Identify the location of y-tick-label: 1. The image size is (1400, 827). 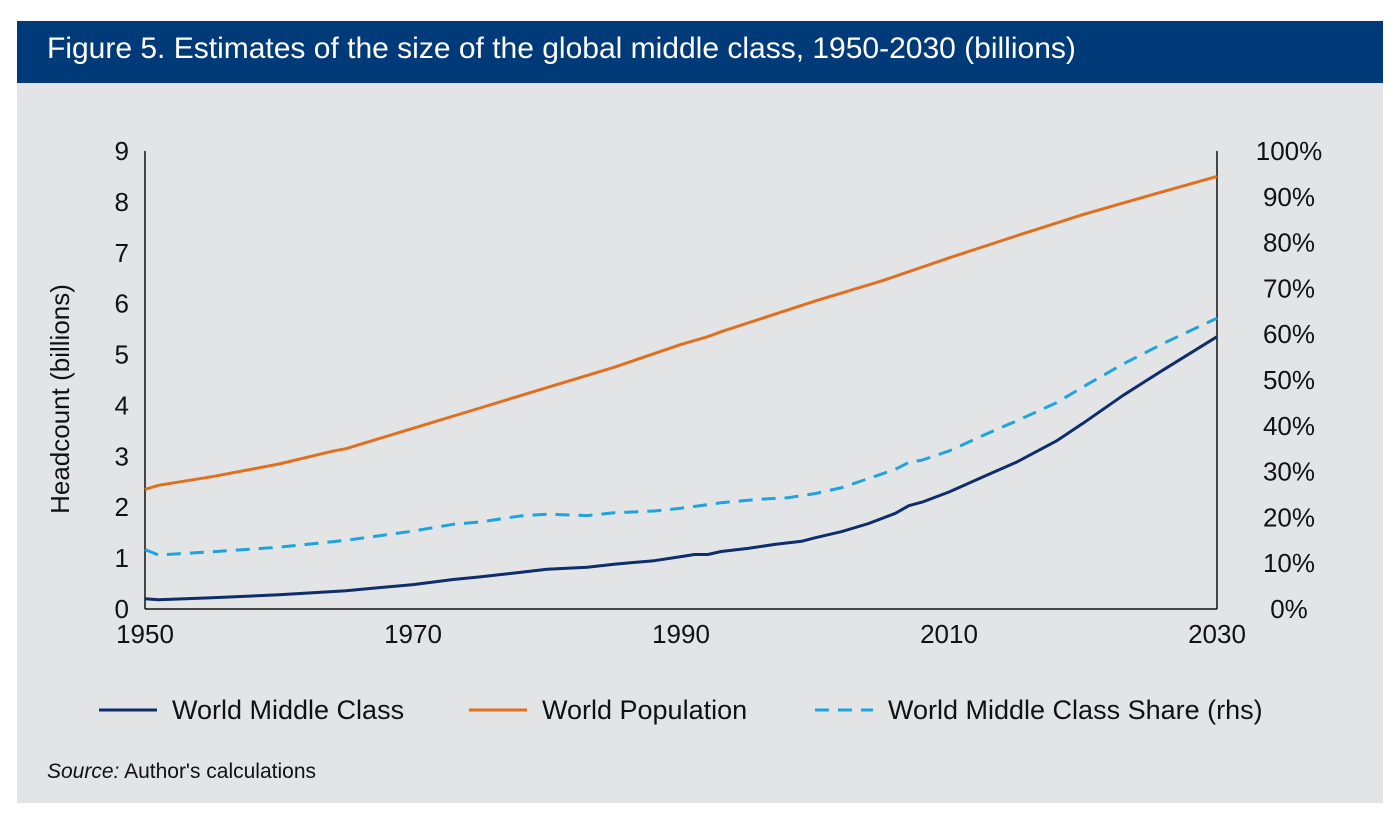
(122, 558).